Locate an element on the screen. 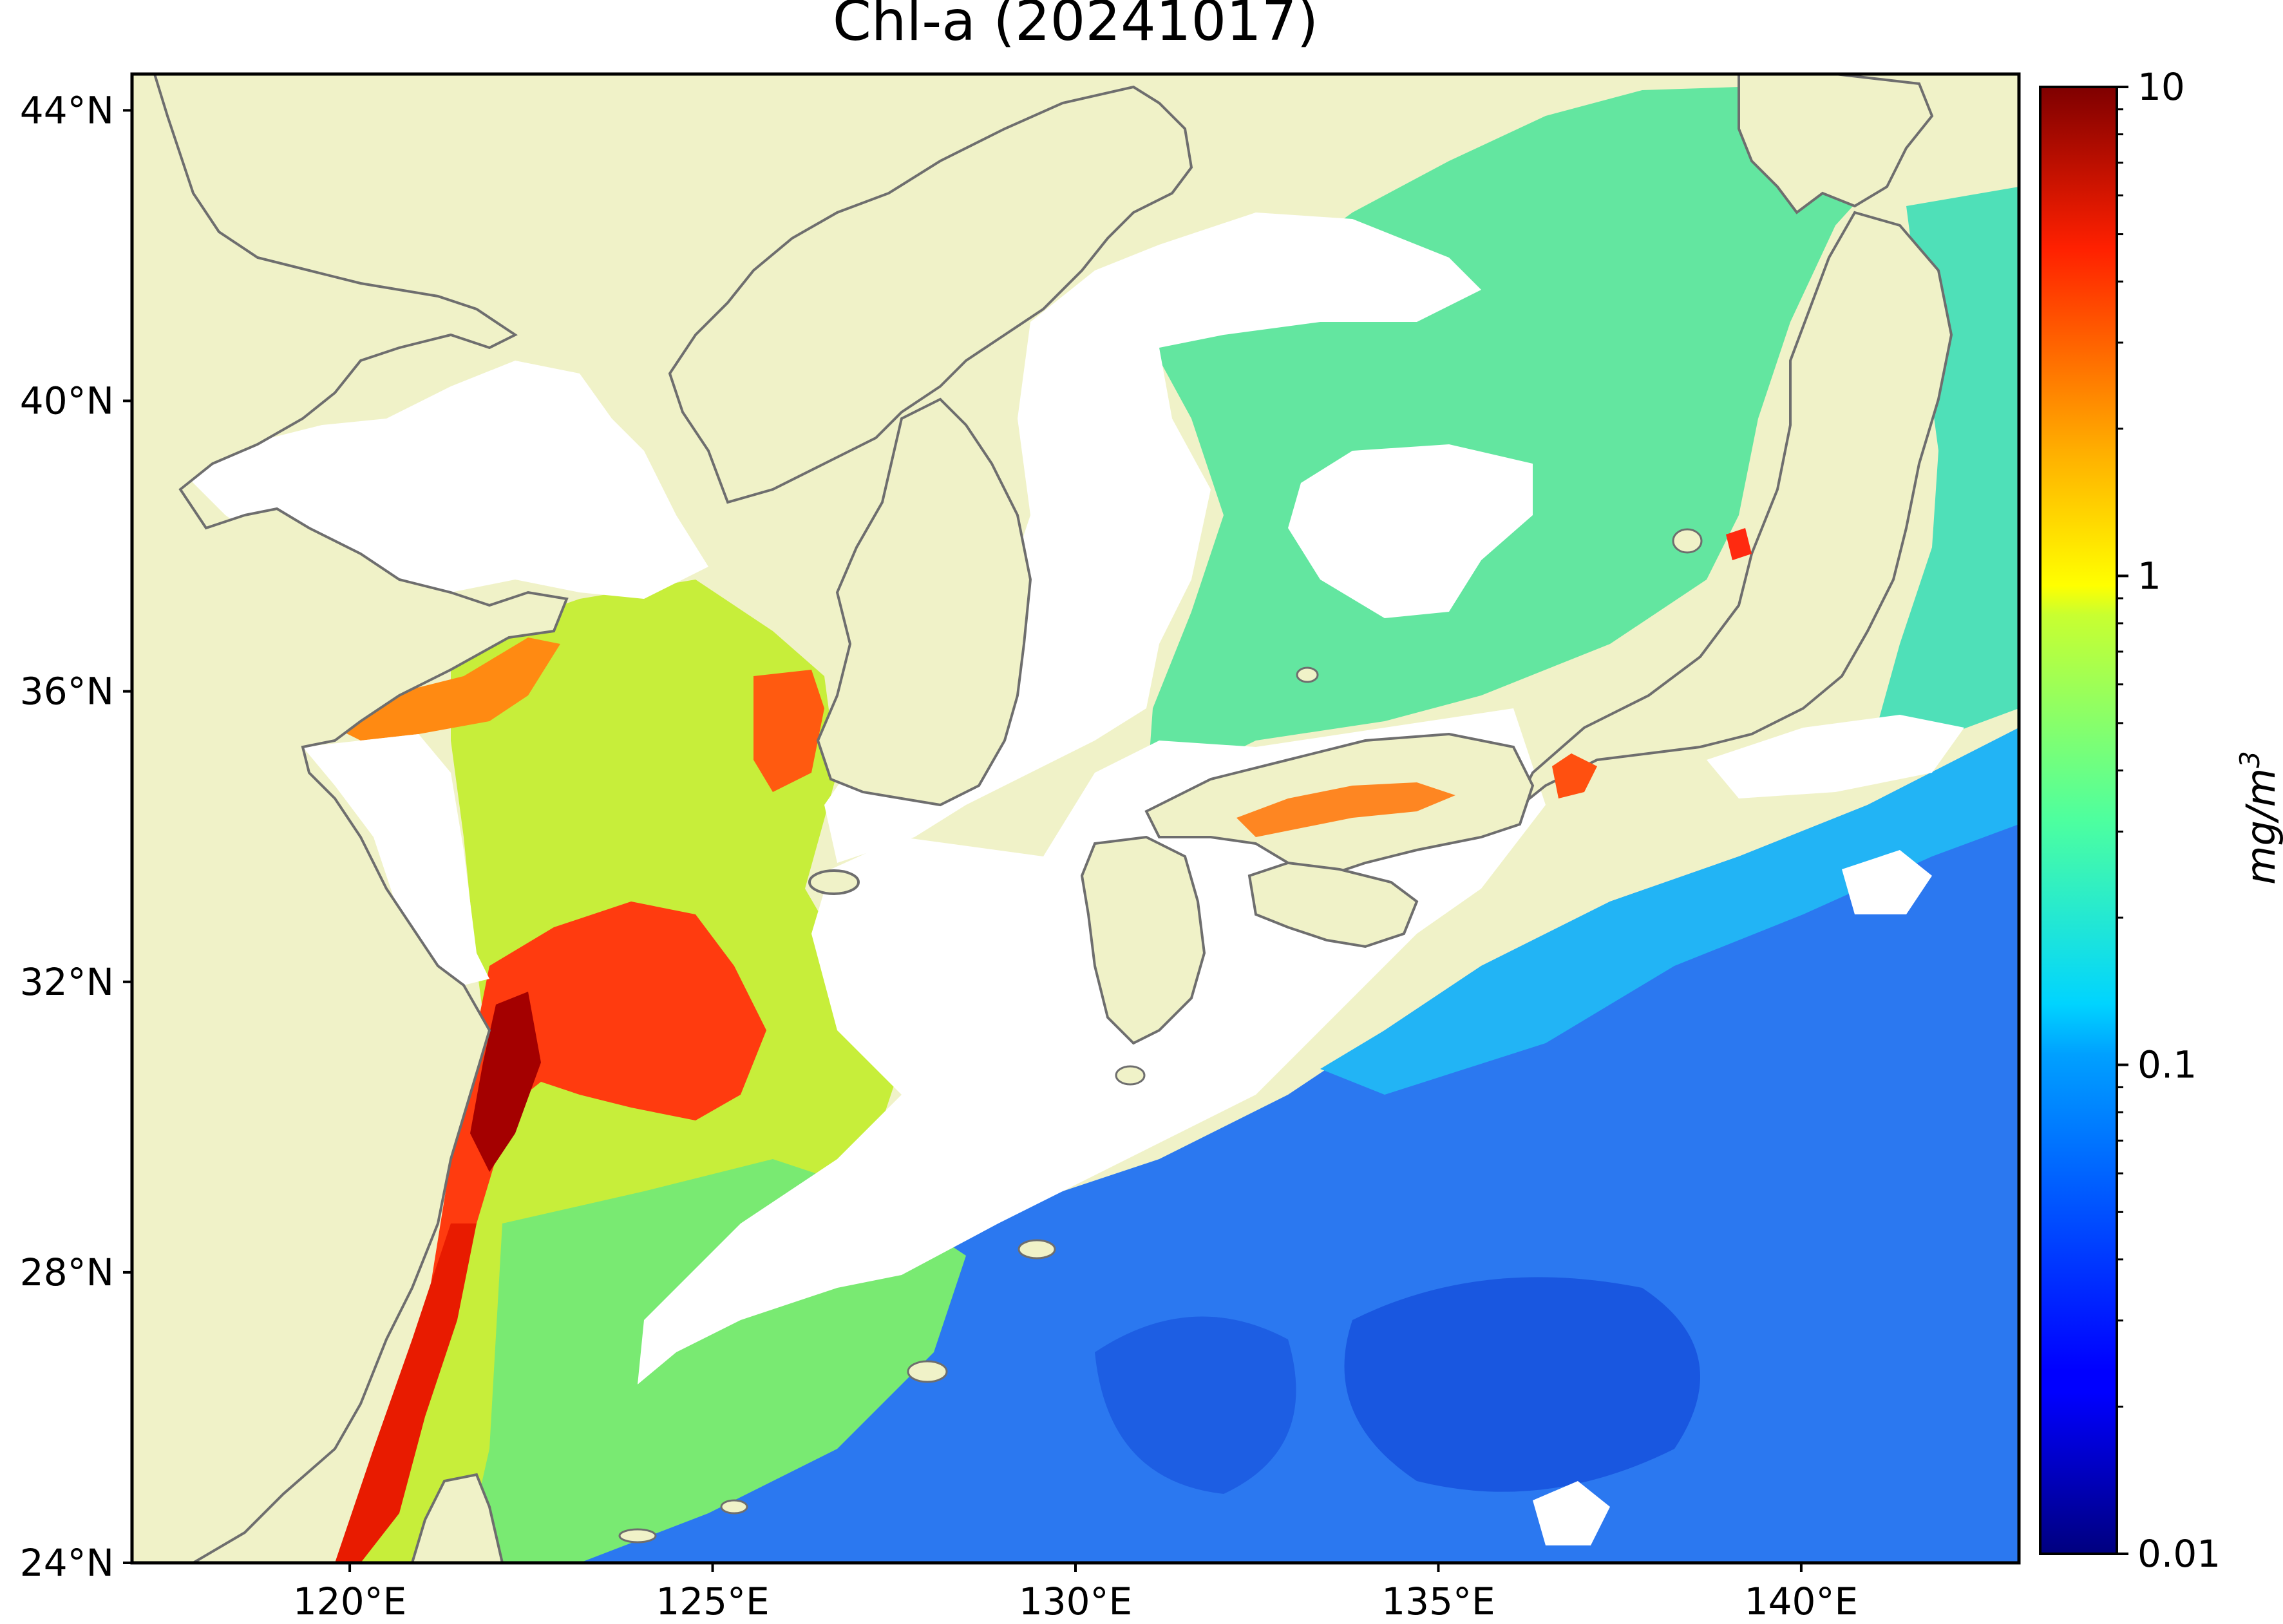  land-shikoku is located at coordinates (1333, 905).